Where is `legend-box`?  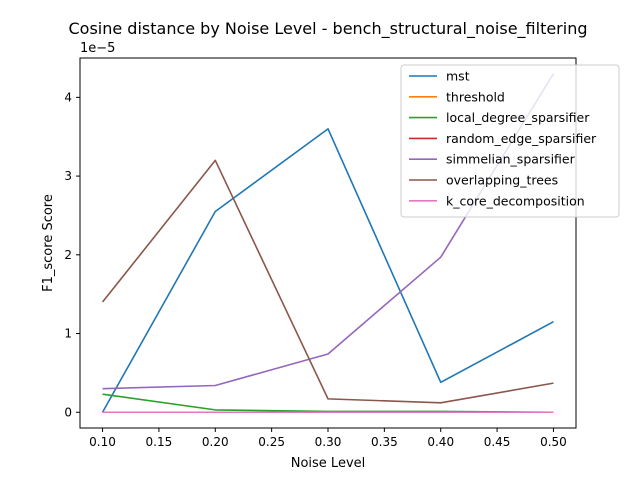 legend-box is located at coordinates (510, 141).